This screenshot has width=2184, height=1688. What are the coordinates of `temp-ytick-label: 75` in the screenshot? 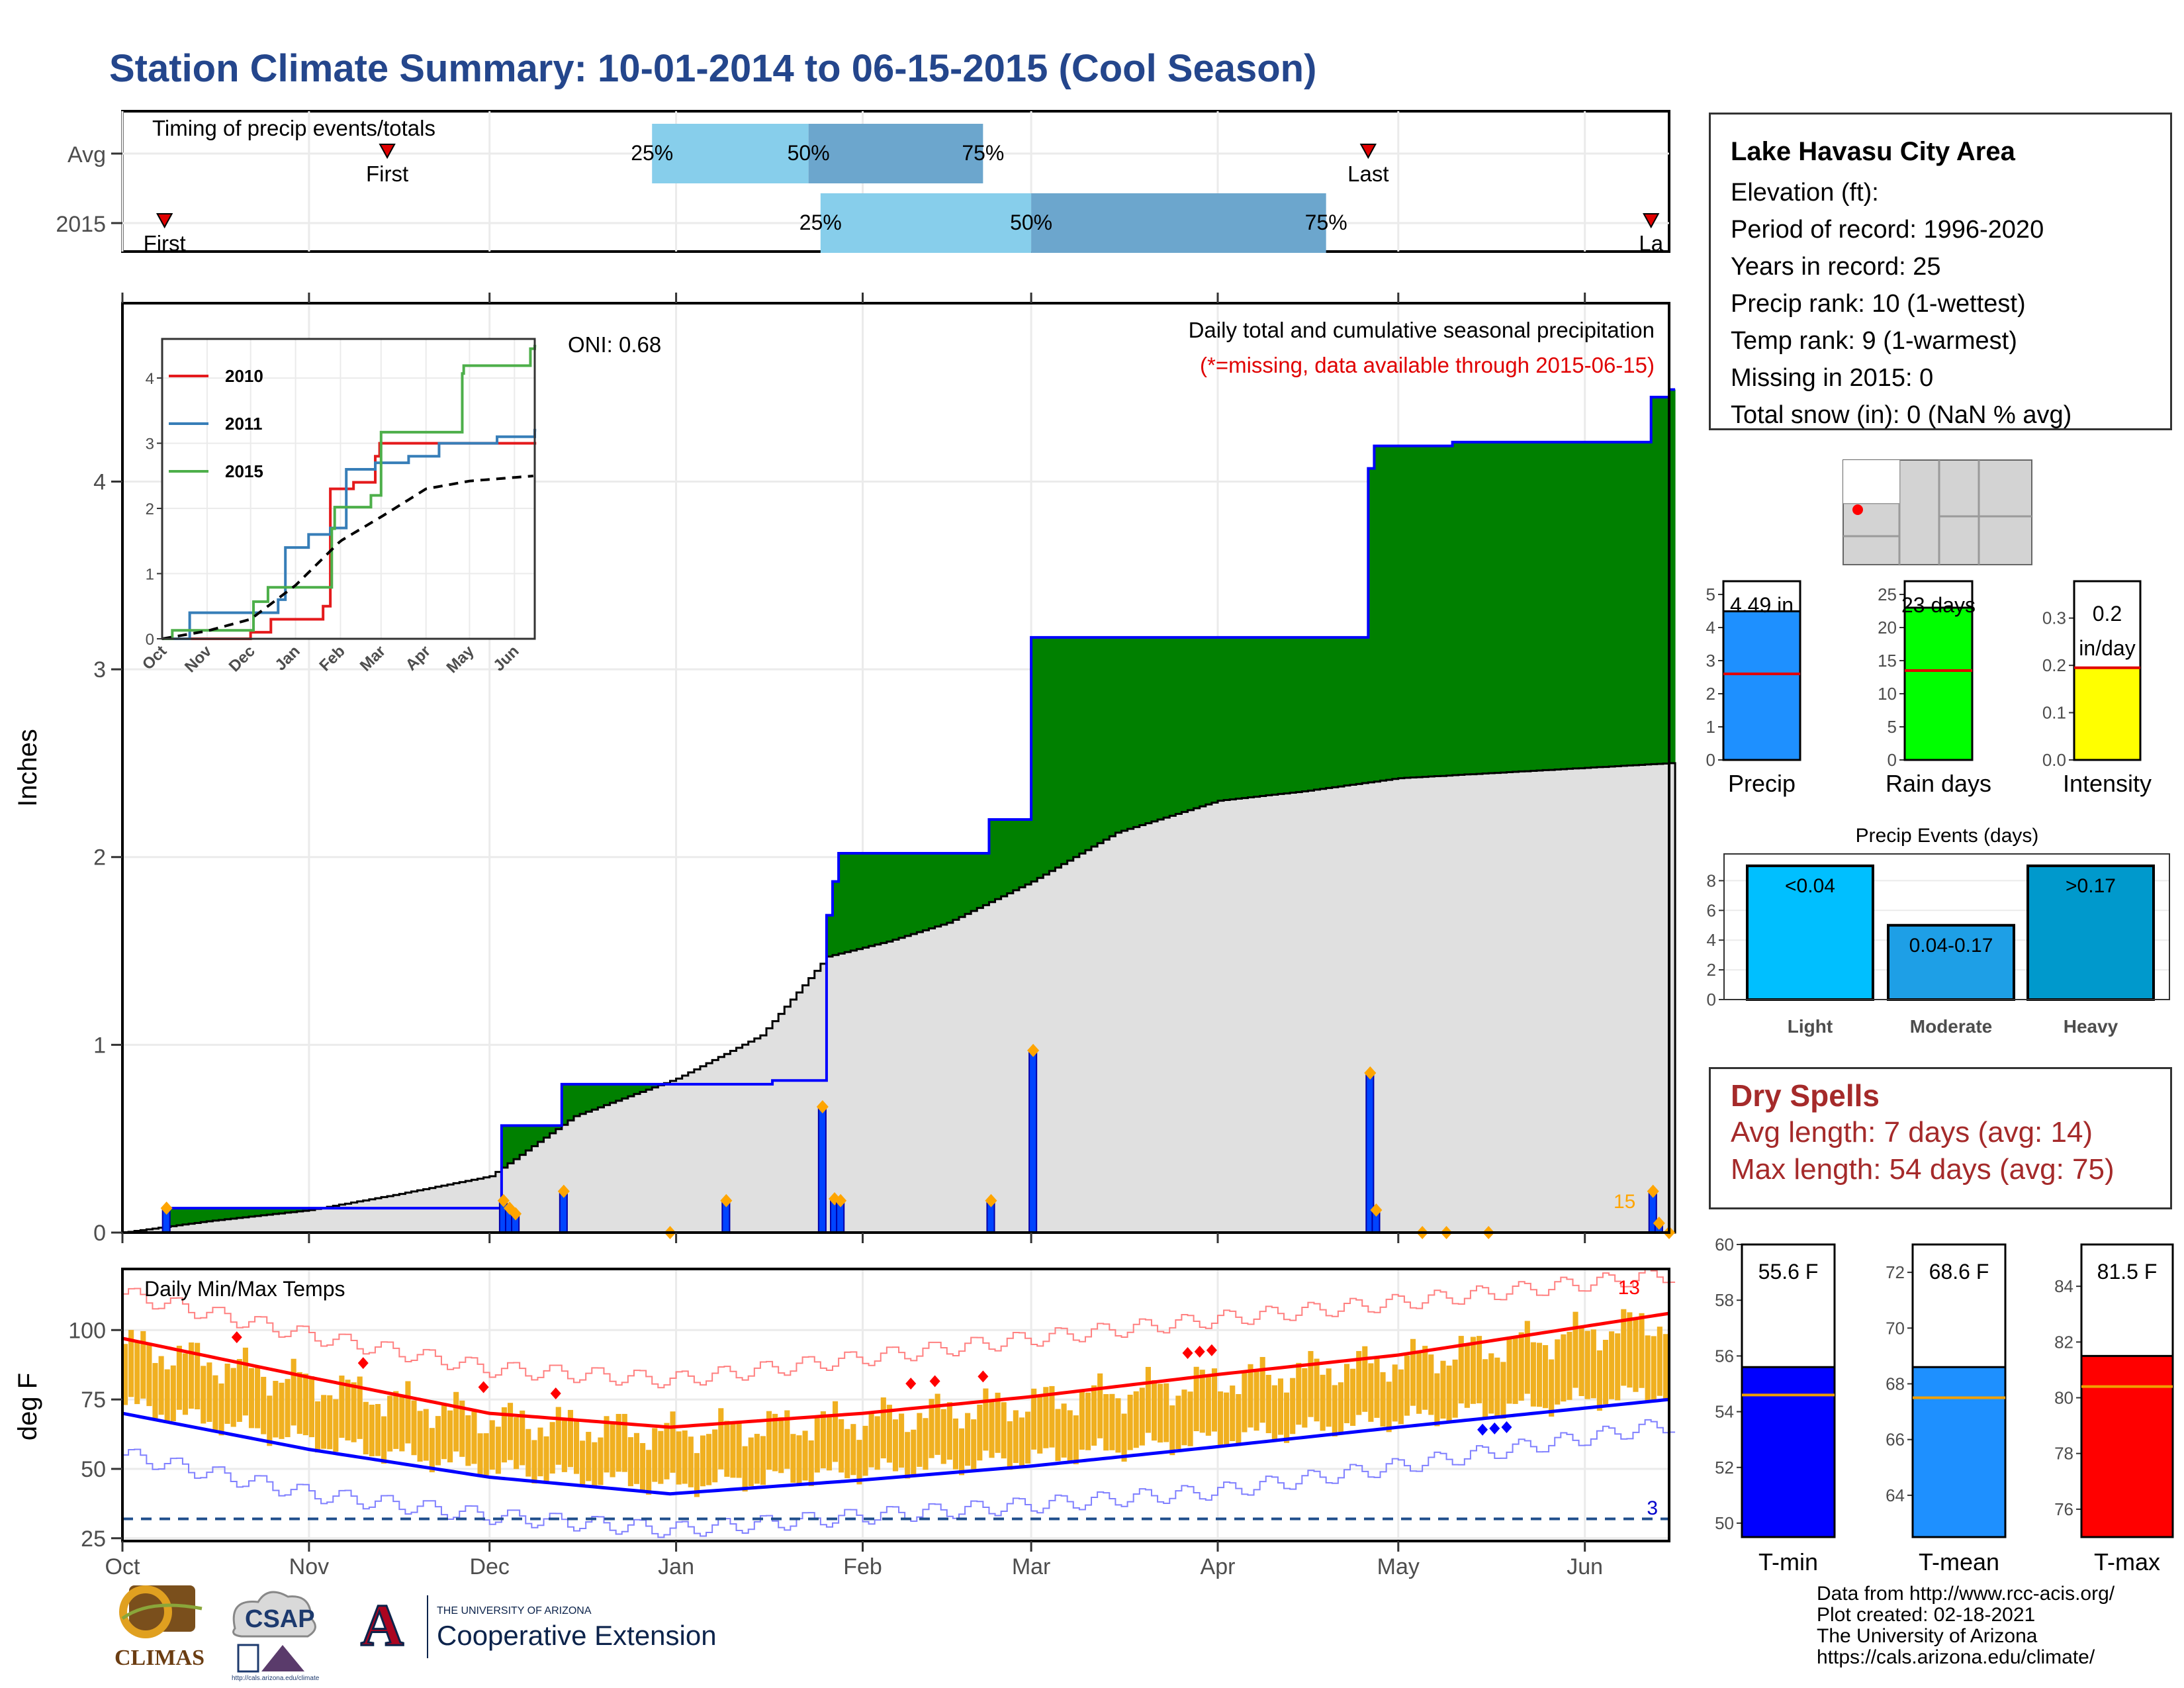 It's located at (93, 1400).